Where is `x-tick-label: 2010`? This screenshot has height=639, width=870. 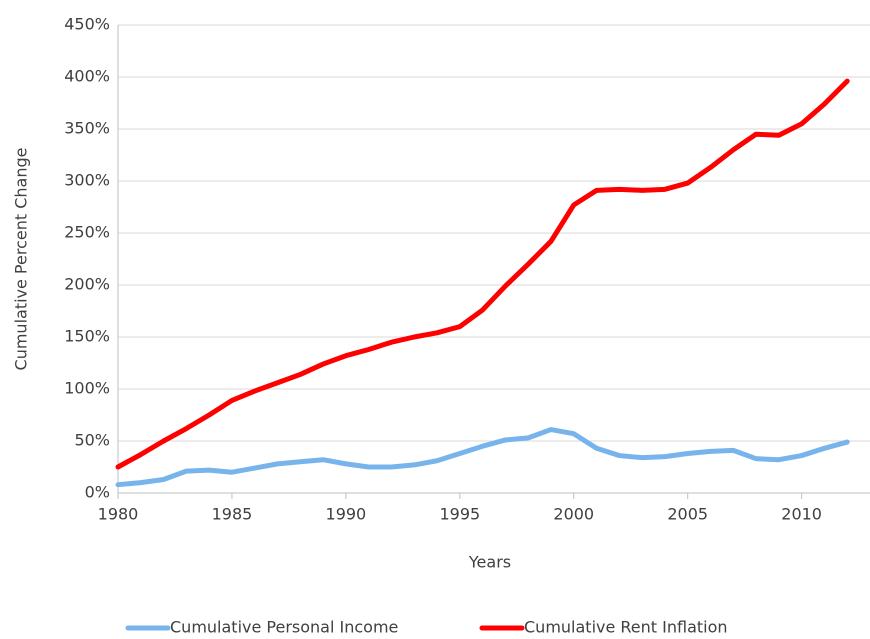
x-tick-label: 2010 is located at coordinates (801, 514).